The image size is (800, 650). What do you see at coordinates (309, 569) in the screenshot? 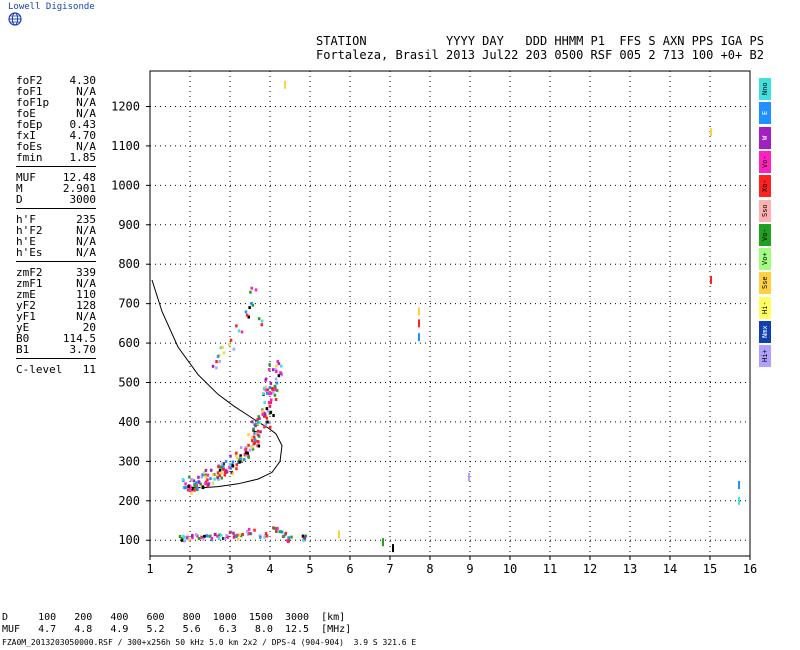
I see `x-tick-label: 5` at bounding box center [309, 569].